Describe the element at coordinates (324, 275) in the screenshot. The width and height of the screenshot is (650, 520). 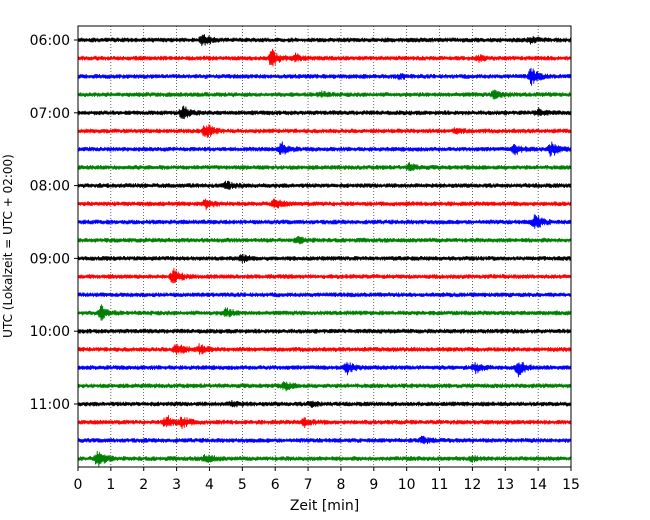
I see `trace-09:15` at that location.